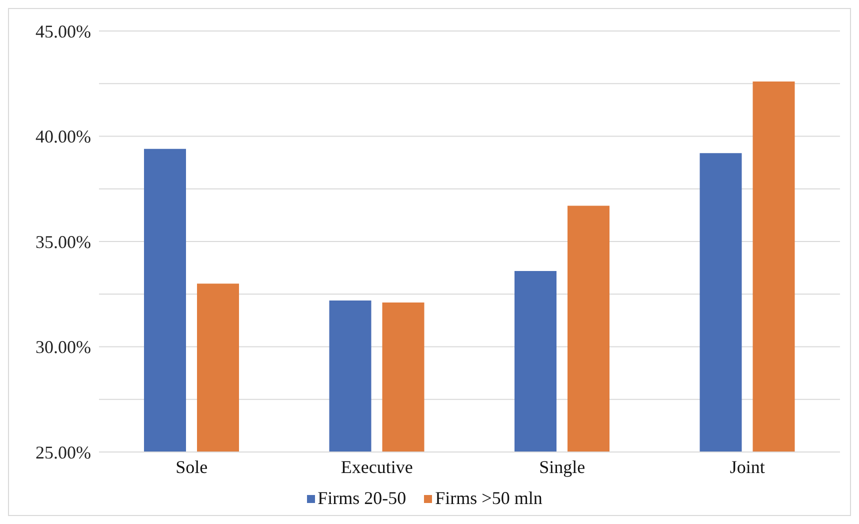  I want to click on x-tick-label: Sole, so click(192, 466).